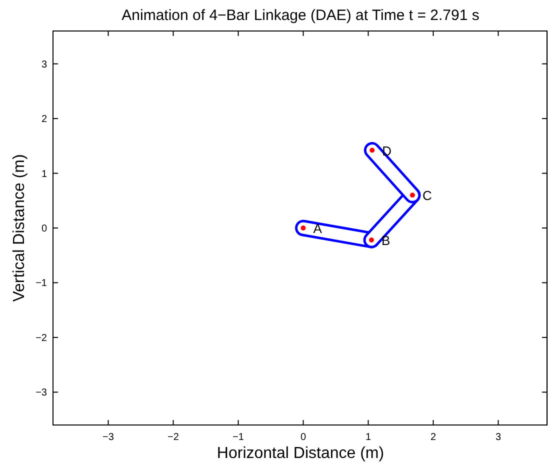 The width and height of the screenshot is (548, 466). Describe the element at coordinates (42, 338) in the screenshot. I see `y-tick-label: −2` at that location.